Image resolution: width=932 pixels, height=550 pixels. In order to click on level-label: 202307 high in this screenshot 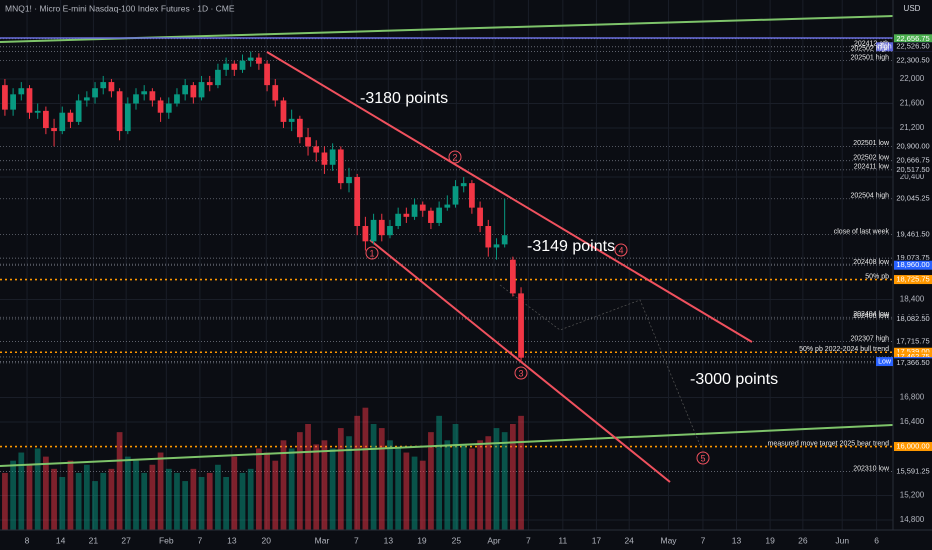, I will do `click(869, 338)`.